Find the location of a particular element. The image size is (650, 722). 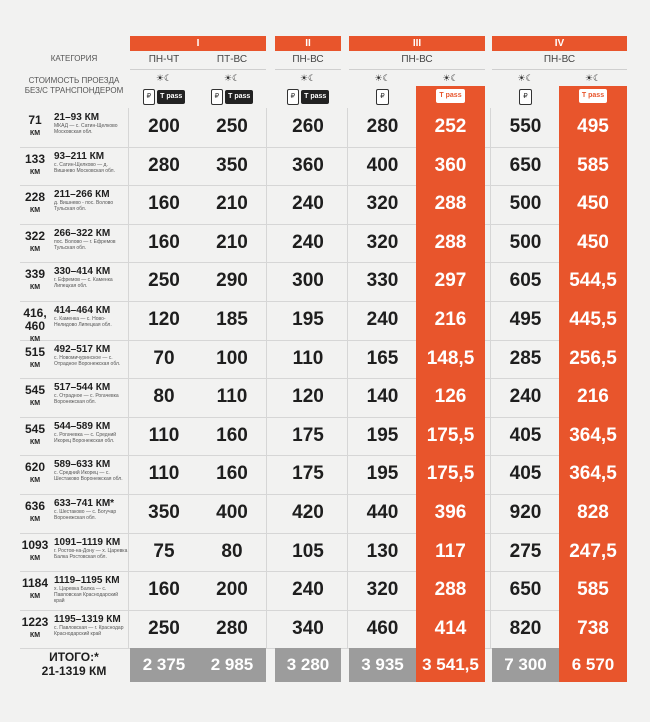

segment-range: 21–93 КМ is located at coordinates (77, 117).